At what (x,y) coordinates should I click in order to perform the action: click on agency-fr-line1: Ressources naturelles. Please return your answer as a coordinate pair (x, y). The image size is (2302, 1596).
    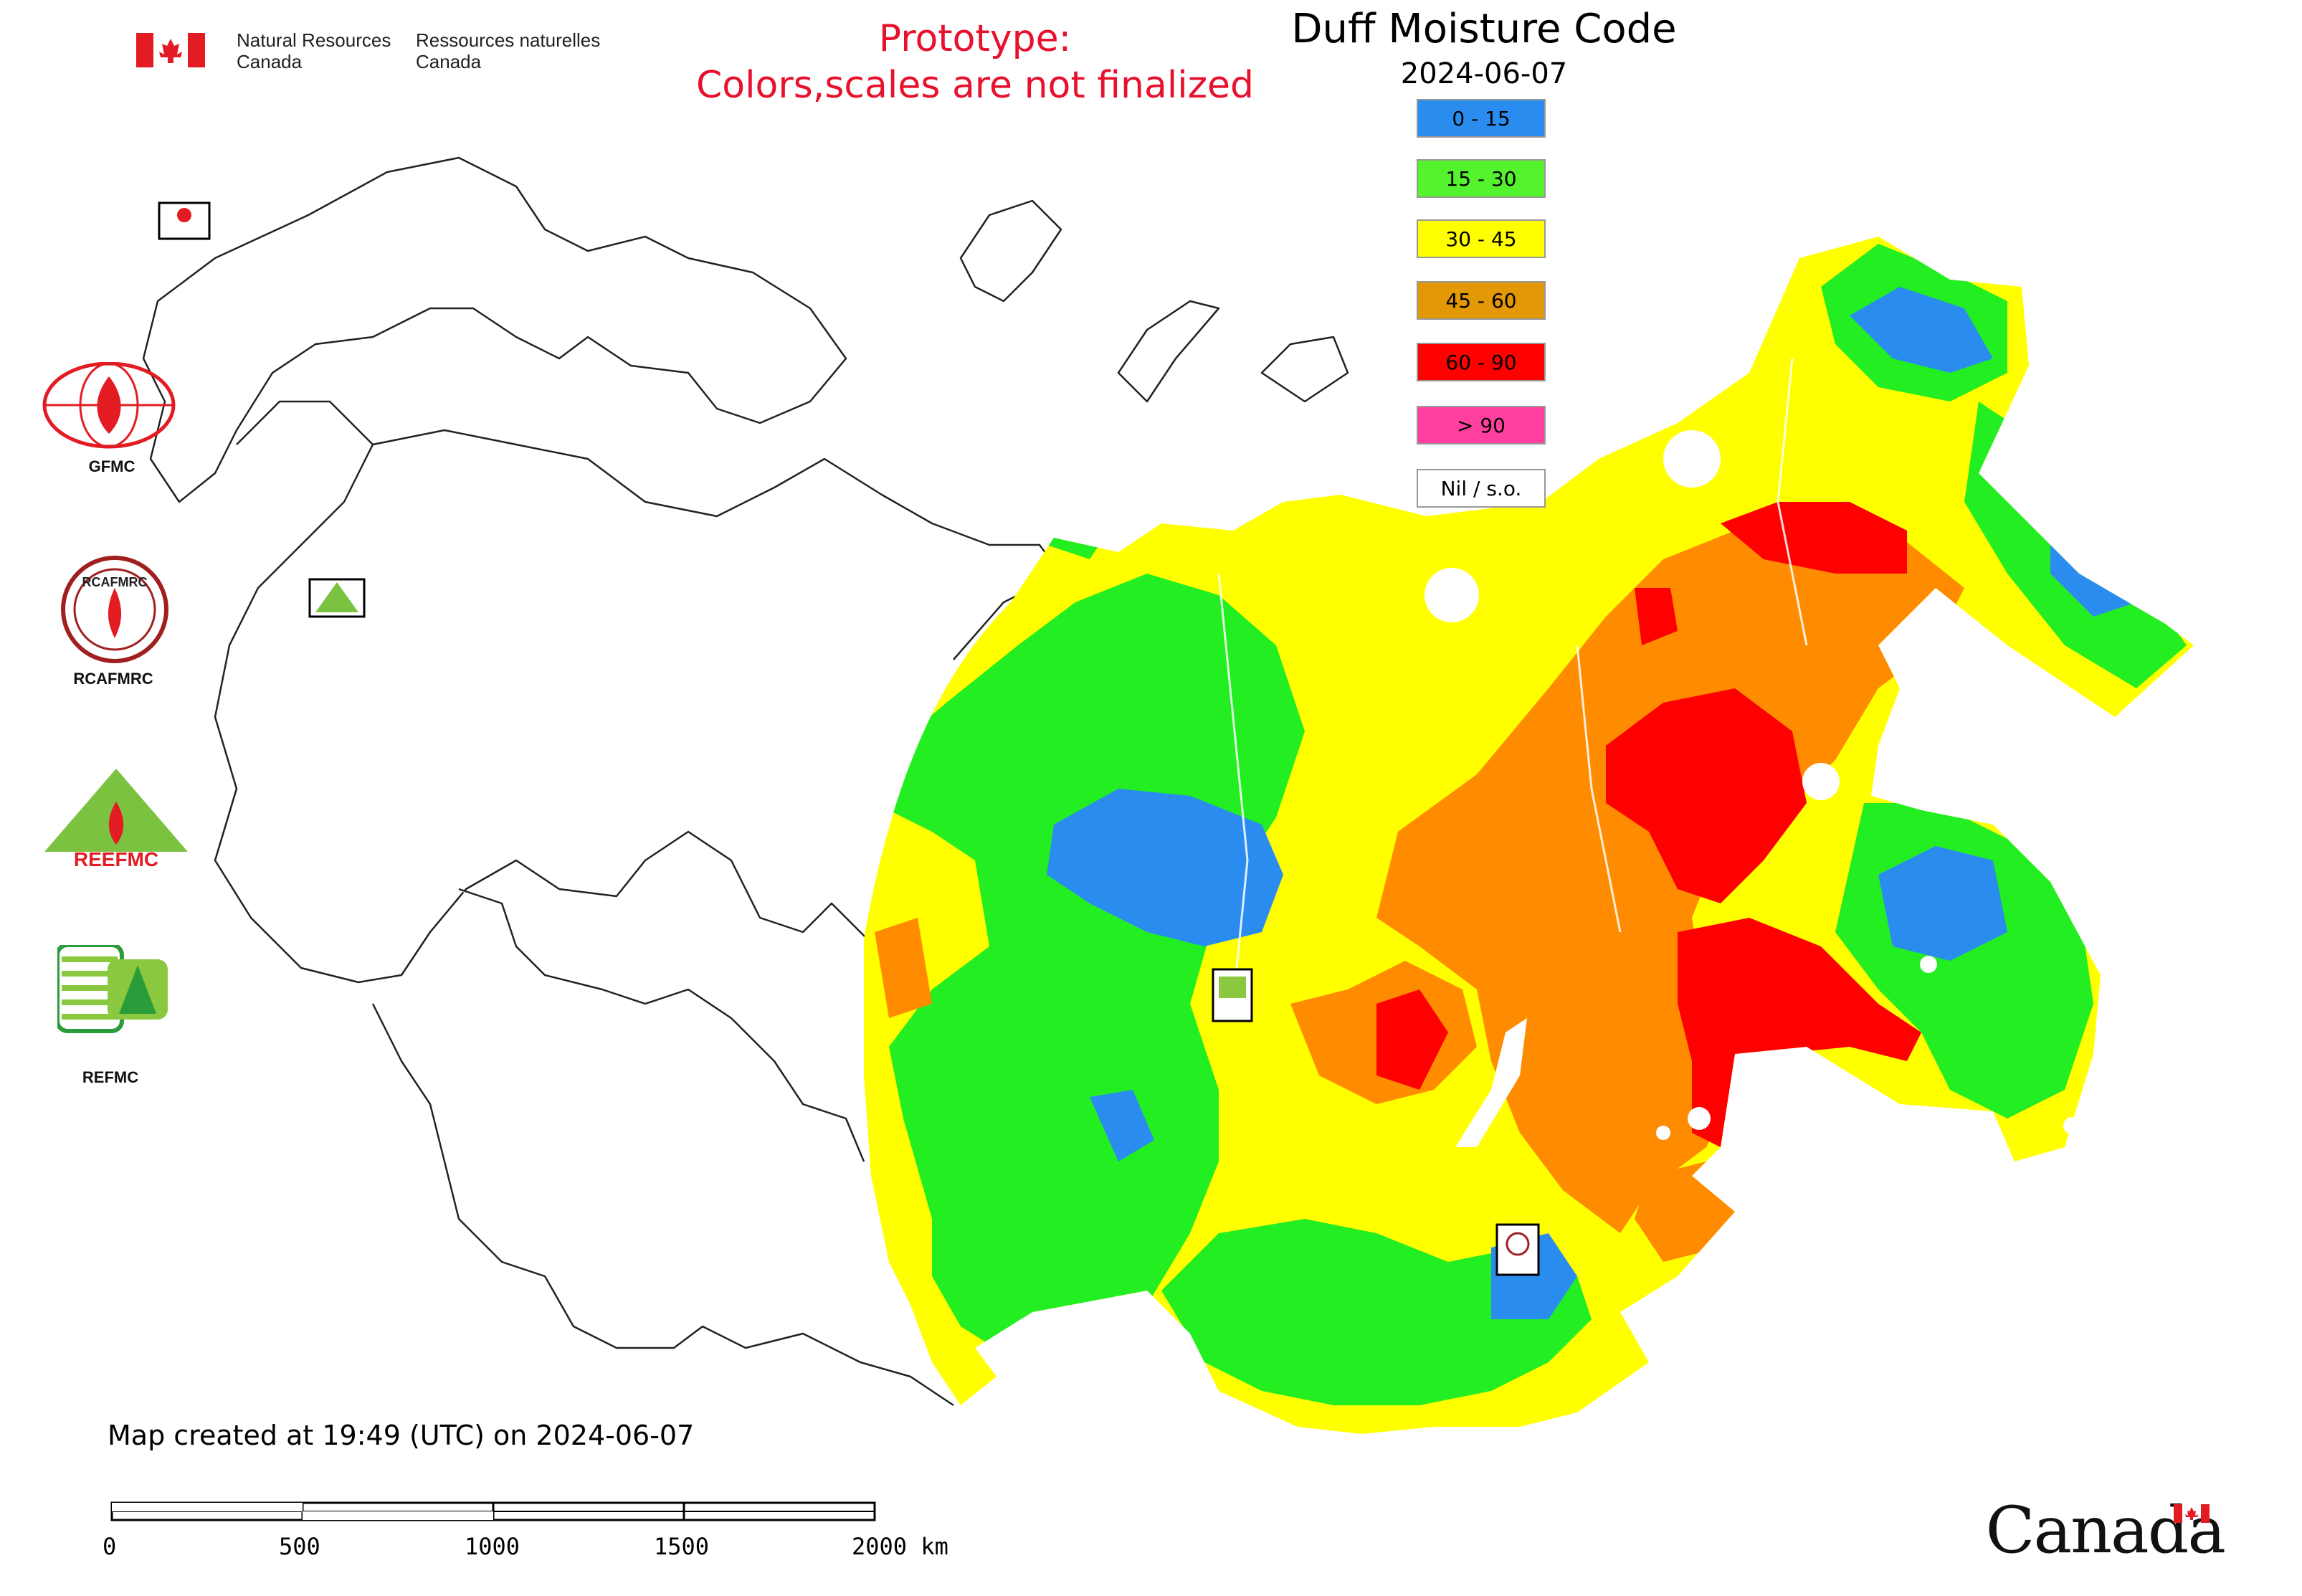
    Looking at the image, I should click on (508, 40).